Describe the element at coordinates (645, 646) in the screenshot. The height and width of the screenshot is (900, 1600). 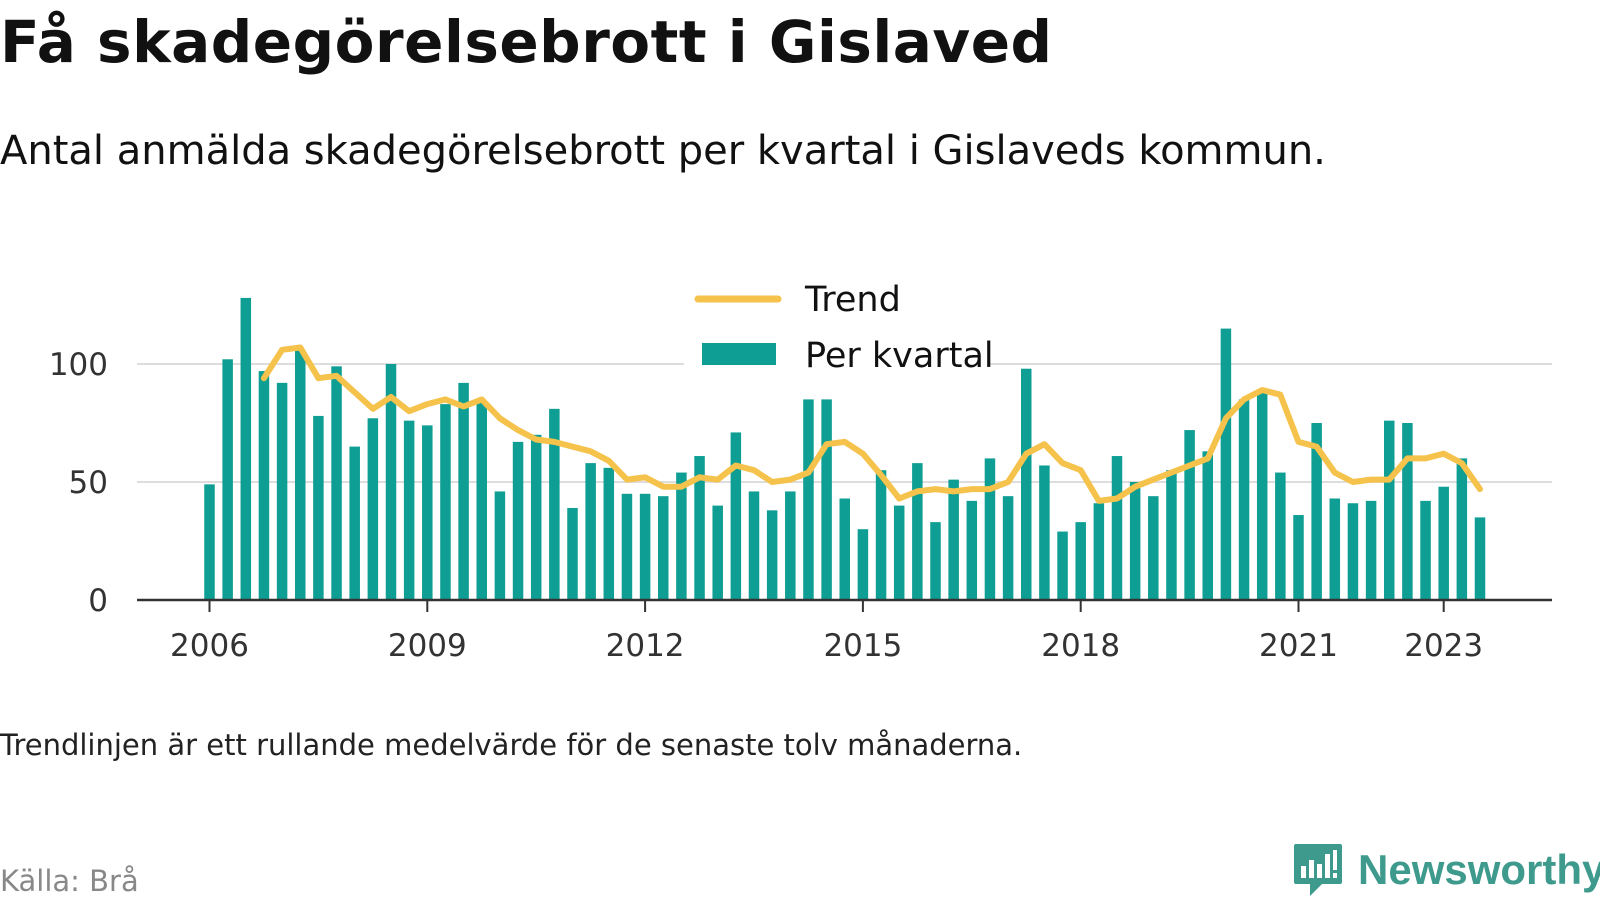
I see `x-tick-label: 2012` at that location.